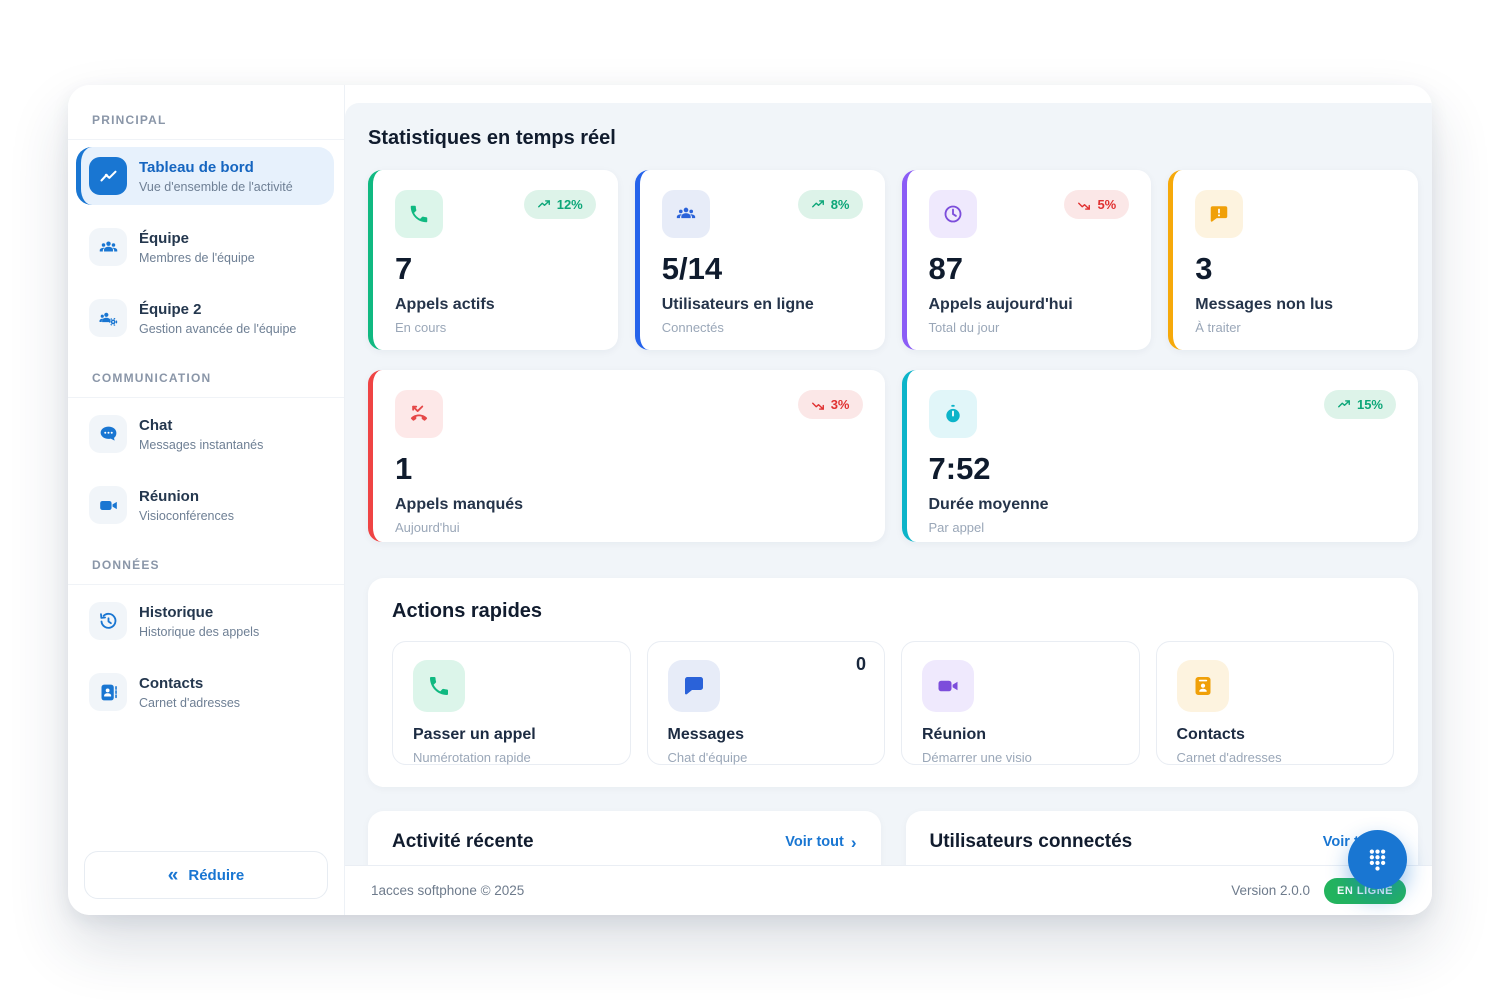  Describe the element at coordinates (559, 204) in the screenshot. I see `trend-badge: 12%` at that location.